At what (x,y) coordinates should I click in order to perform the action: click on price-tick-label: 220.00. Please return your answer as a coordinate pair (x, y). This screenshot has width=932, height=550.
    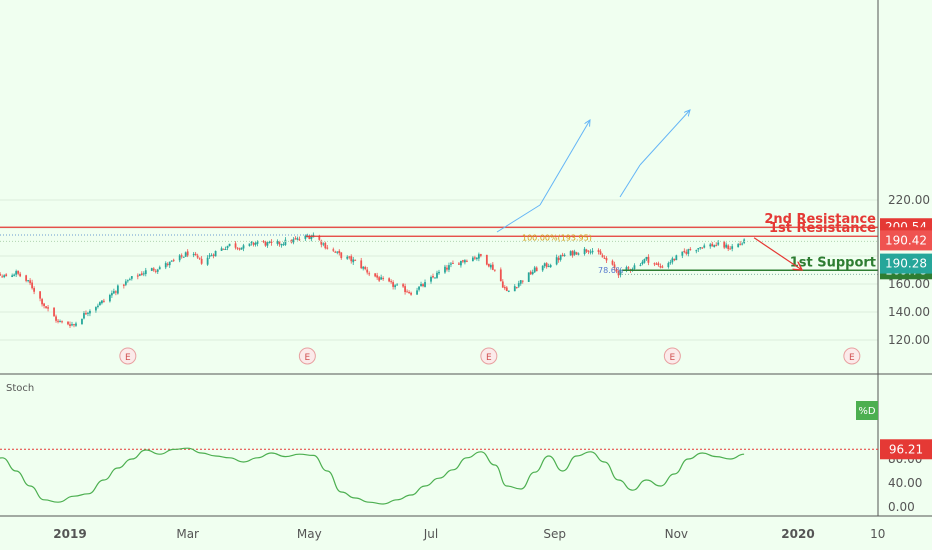
    Looking at the image, I should click on (909, 200).